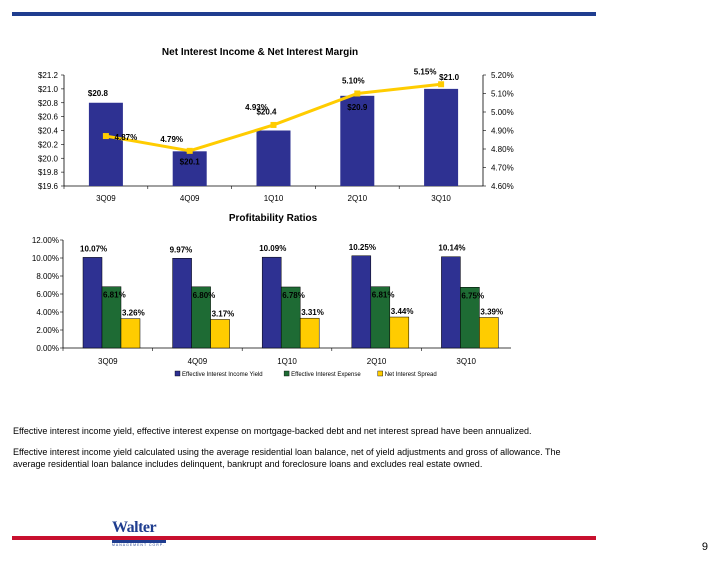  What do you see at coordinates (502, 168) in the screenshot?
I see `right-tick-label: 4.70%` at bounding box center [502, 168].